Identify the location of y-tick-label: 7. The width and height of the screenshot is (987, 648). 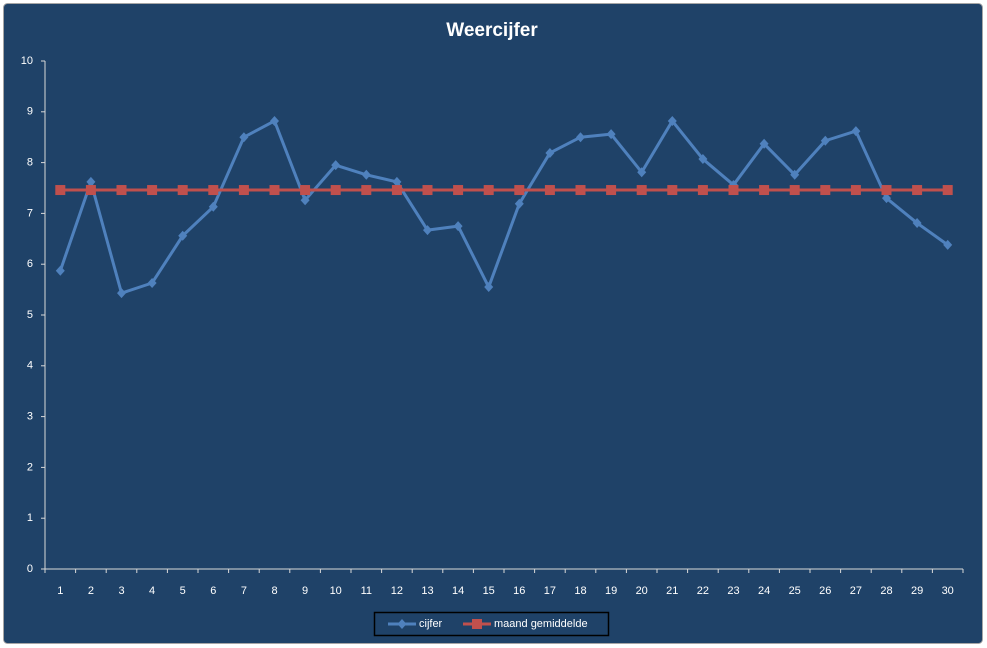
(30, 213).